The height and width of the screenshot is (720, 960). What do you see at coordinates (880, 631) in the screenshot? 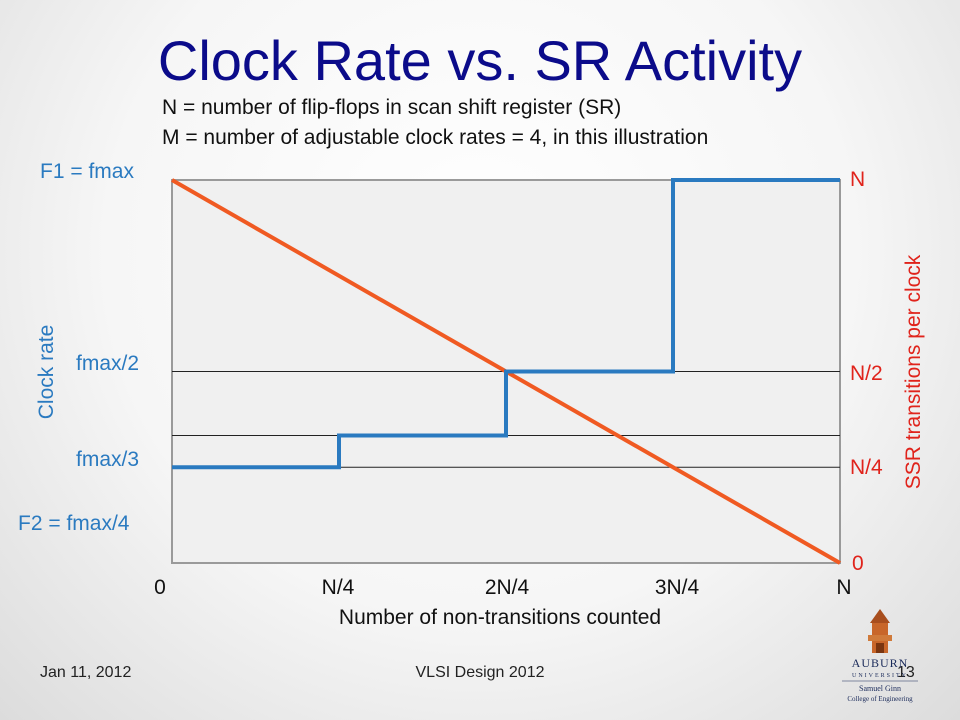
I see `tower-icon` at bounding box center [880, 631].